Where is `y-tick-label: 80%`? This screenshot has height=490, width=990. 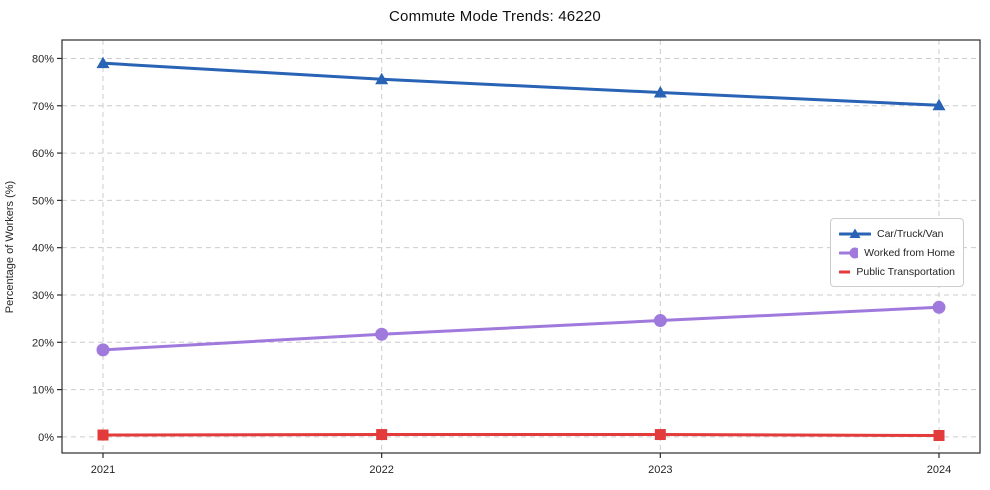
y-tick-label: 80% is located at coordinates (43, 59).